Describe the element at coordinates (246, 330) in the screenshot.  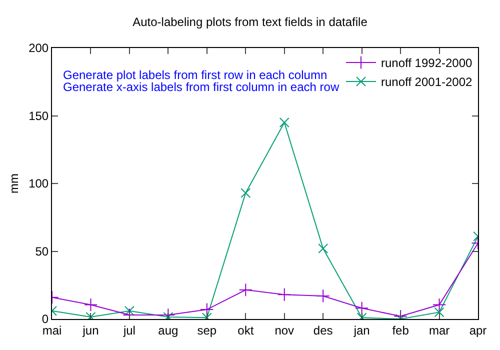
I see `x-tick-label: okt` at that location.